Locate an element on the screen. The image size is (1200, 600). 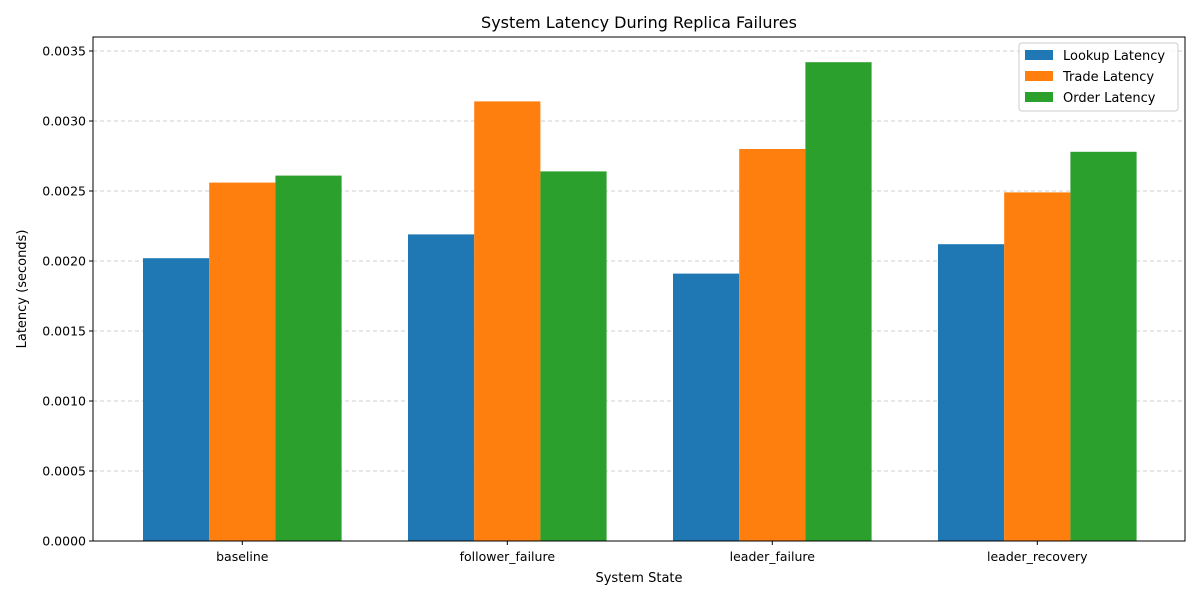
y-tick-label: 0.0035 is located at coordinates (64, 51).